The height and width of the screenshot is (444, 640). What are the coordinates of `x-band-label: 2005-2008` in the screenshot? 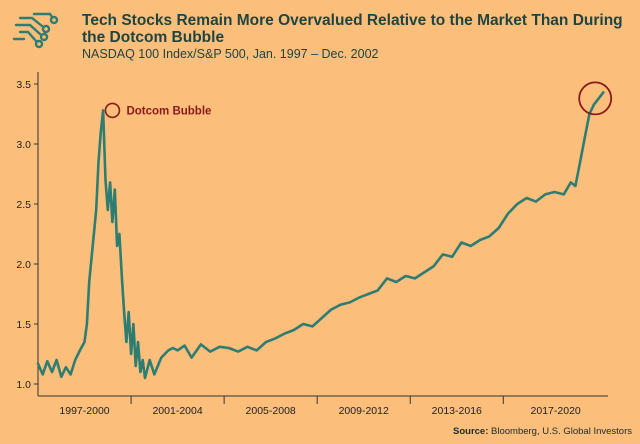 It's located at (271, 411).